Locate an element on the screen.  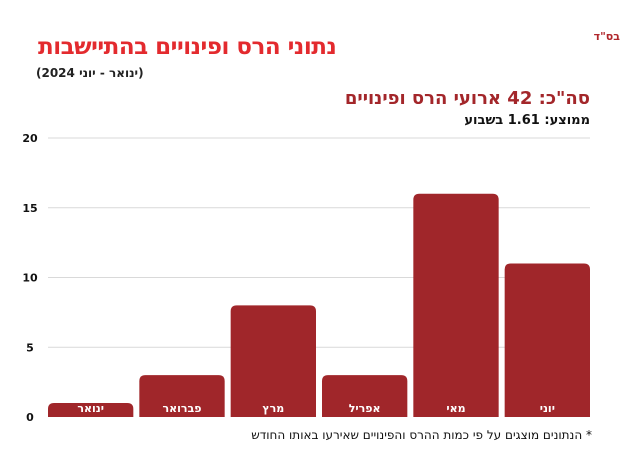
x-category-label: מאי is located at coordinates (455, 408).